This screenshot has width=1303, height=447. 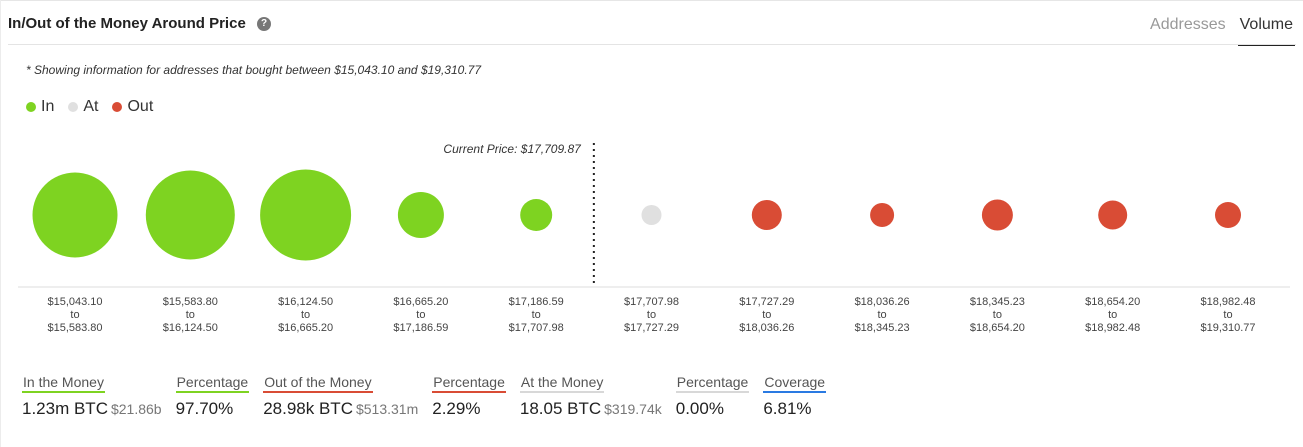 I want to click on stat-value: 28.98k BTC $513.31m, so click(x=340, y=409).